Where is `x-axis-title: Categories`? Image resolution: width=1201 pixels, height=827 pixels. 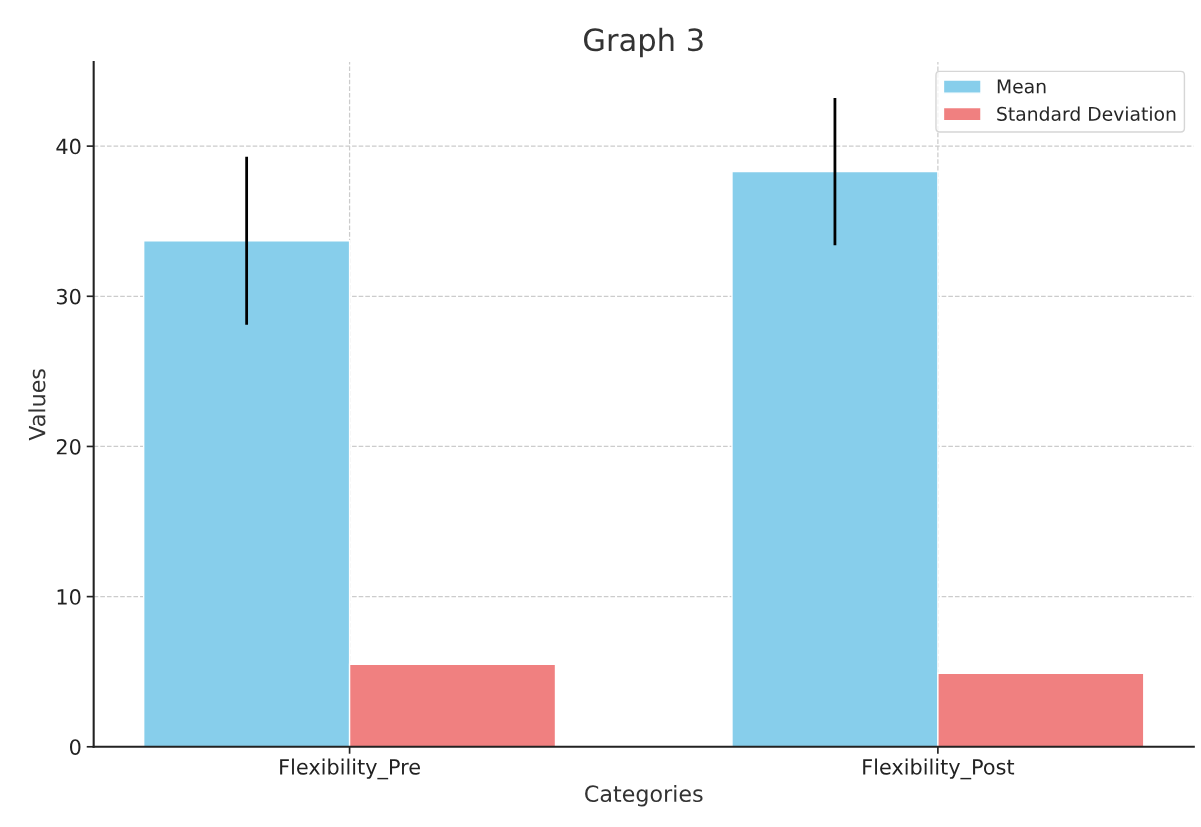 x-axis-title: Categories is located at coordinates (644, 795).